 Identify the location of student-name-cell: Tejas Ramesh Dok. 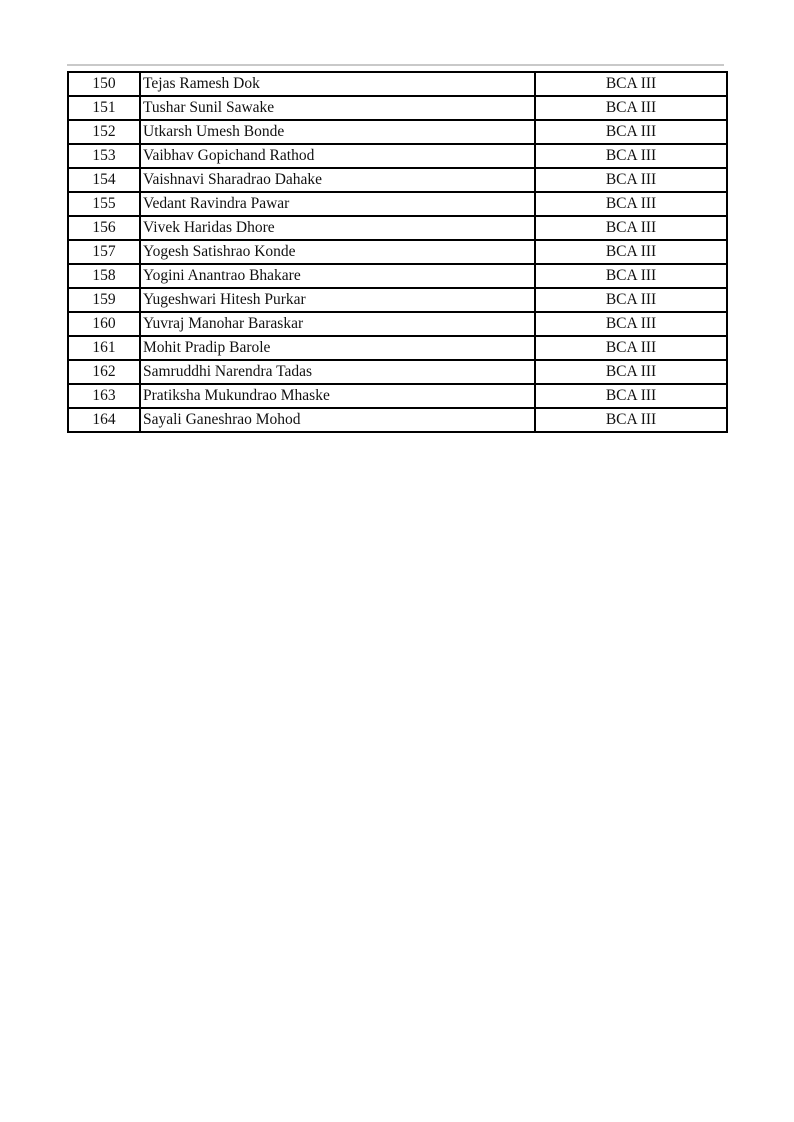
(337, 84).